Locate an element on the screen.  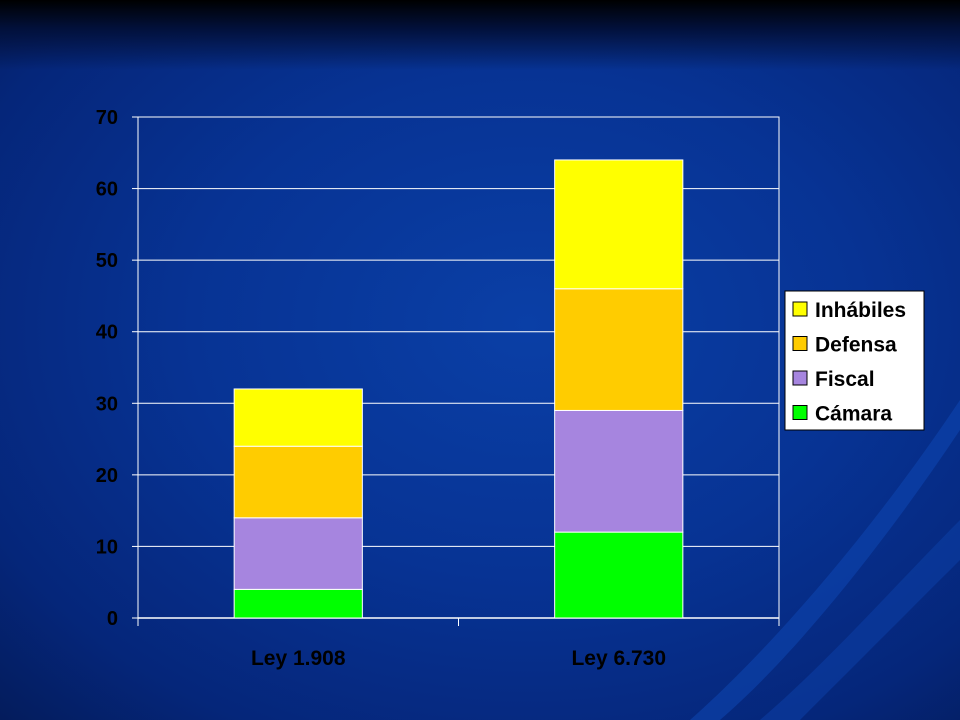
title-band is located at coordinates (480, 35).